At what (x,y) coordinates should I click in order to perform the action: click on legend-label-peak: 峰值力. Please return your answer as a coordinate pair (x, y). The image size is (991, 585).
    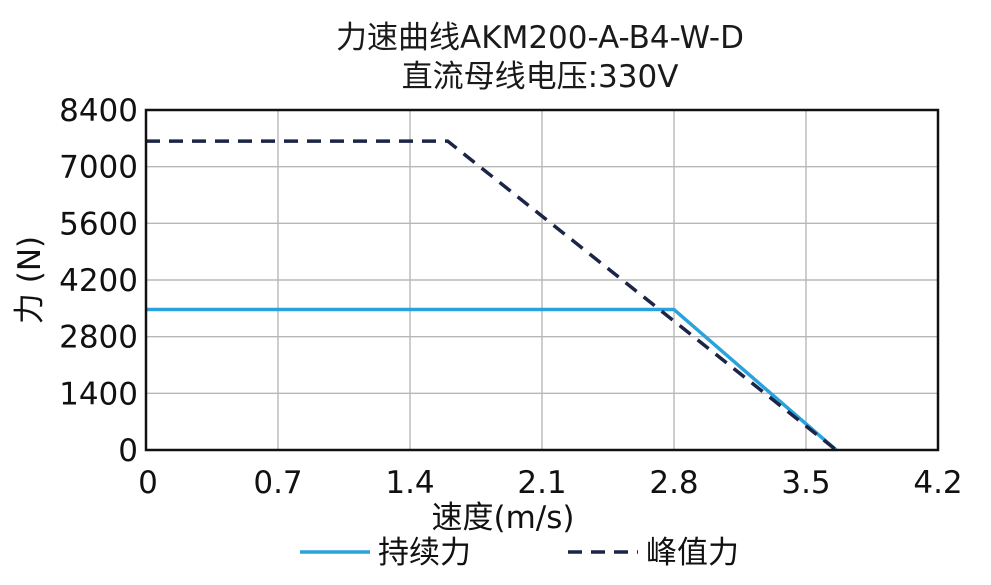
    Looking at the image, I should click on (692, 553).